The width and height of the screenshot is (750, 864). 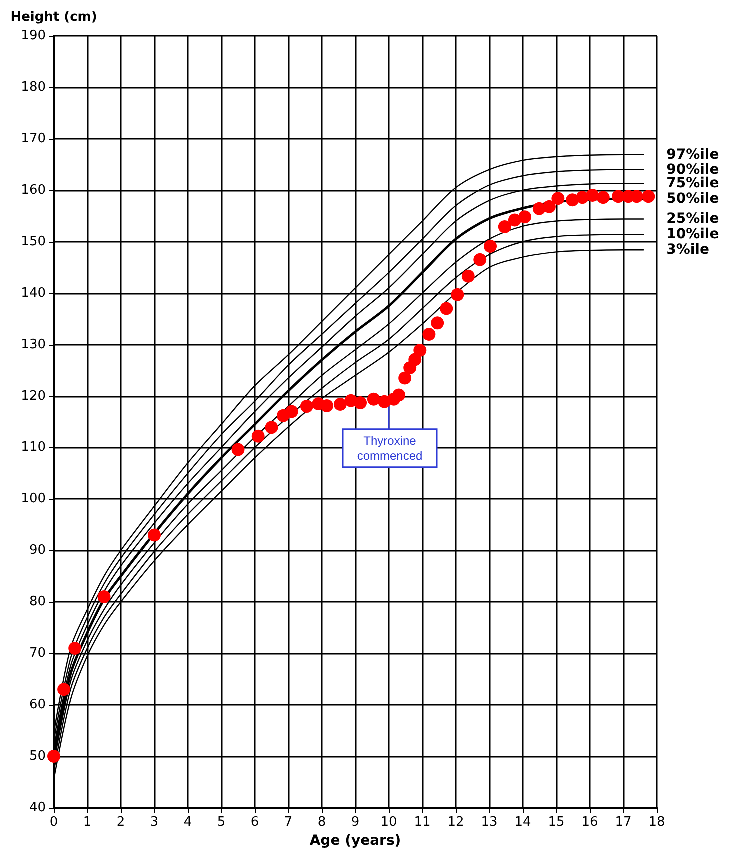 What do you see at coordinates (121, 822) in the screenshot?
I see `x-tick-label: 2` at bounding box center [121, 822].